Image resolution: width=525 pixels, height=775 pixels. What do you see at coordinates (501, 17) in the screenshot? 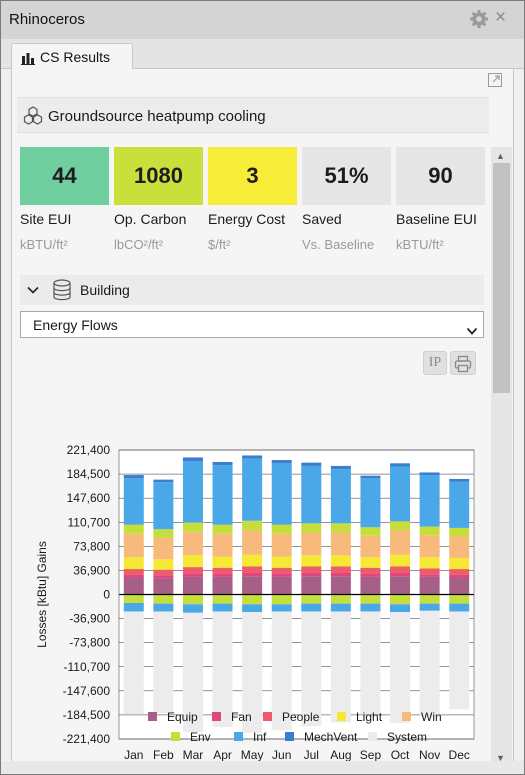
I see `close-icon: ×` at bounding box center [501, 17].